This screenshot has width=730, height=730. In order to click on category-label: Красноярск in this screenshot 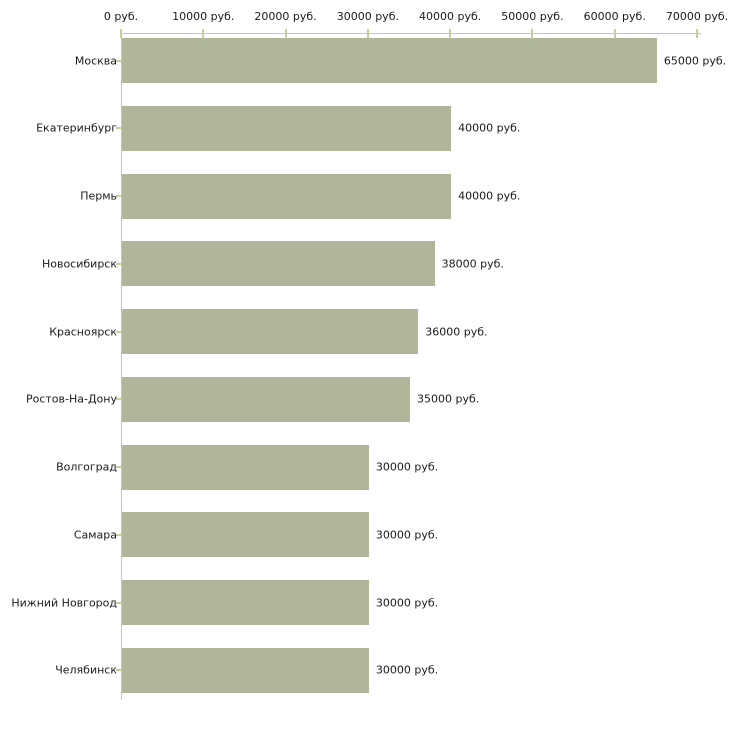, I will do `click(83, 331)`.